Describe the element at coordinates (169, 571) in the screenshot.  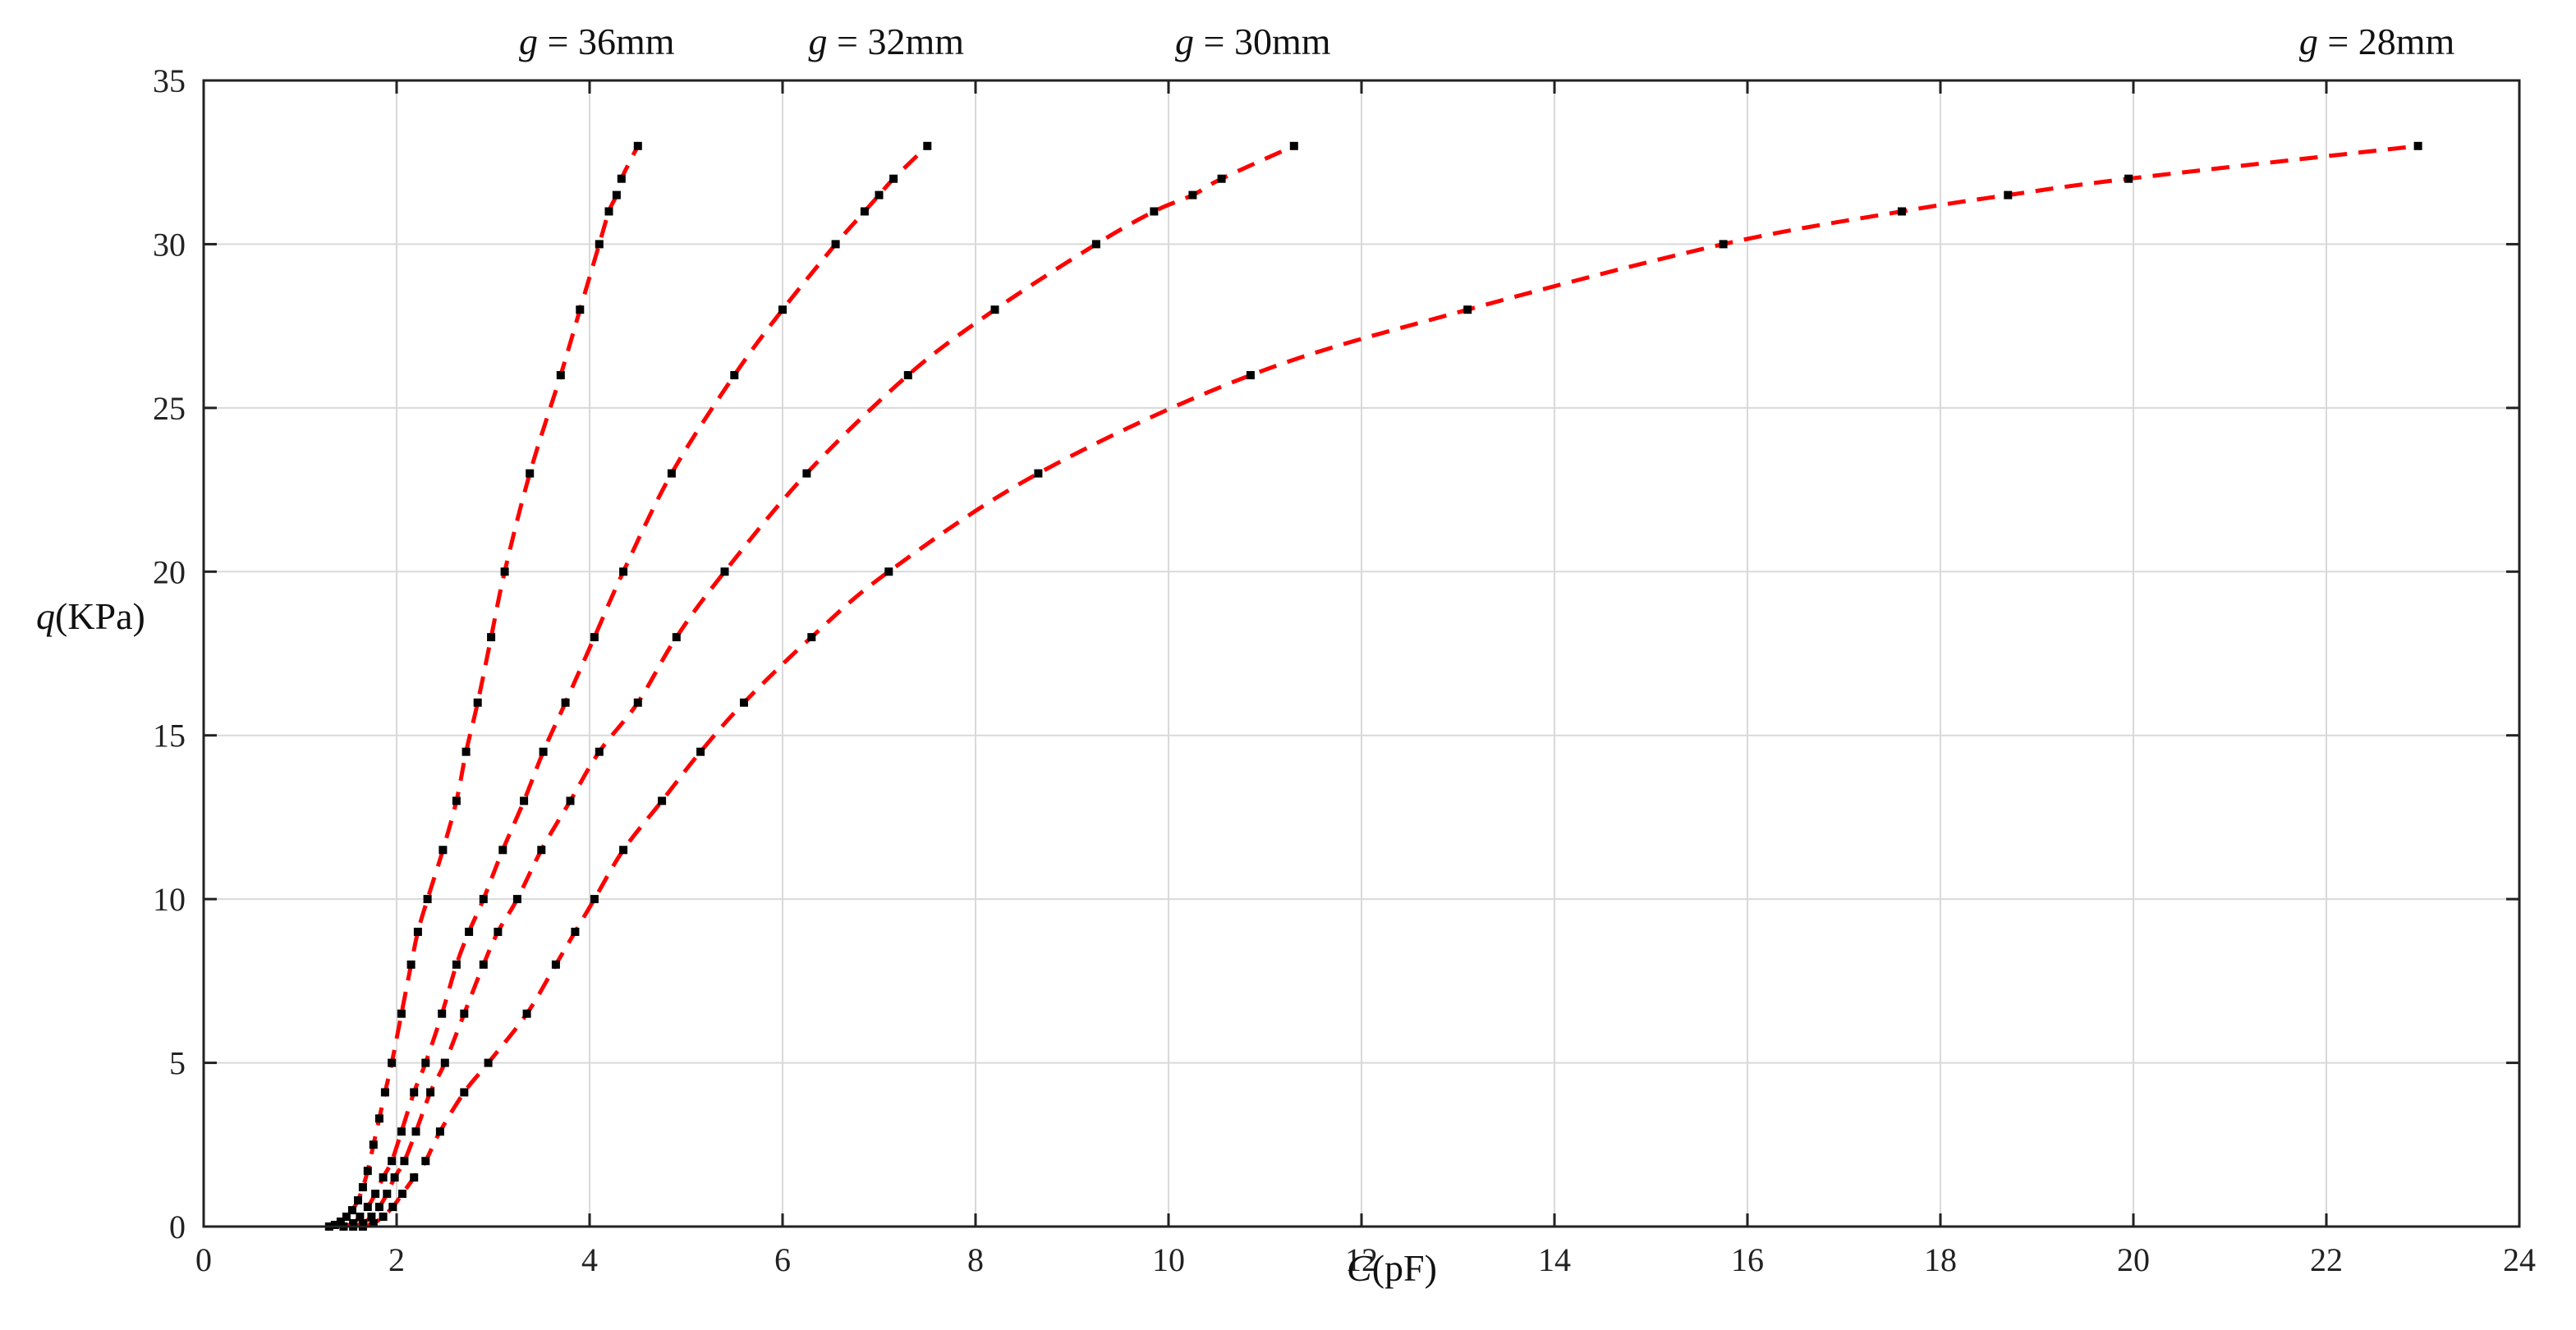
I see `y-tick-label: 20` at that location.